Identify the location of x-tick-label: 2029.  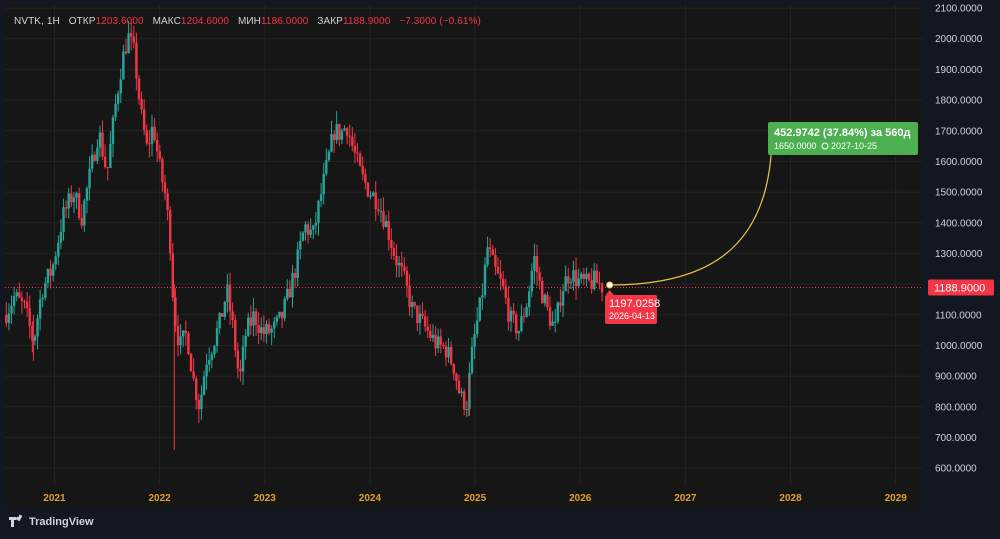
(896, 498).